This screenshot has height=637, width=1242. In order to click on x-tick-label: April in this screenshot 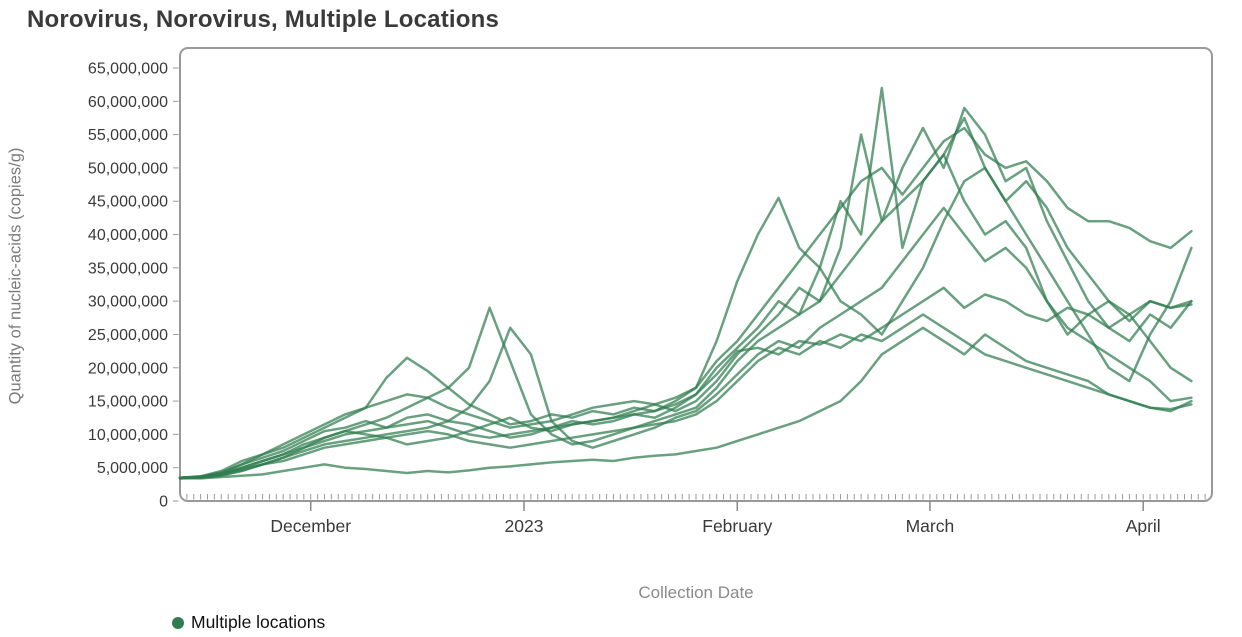, I will do `click(1143, 526)`.